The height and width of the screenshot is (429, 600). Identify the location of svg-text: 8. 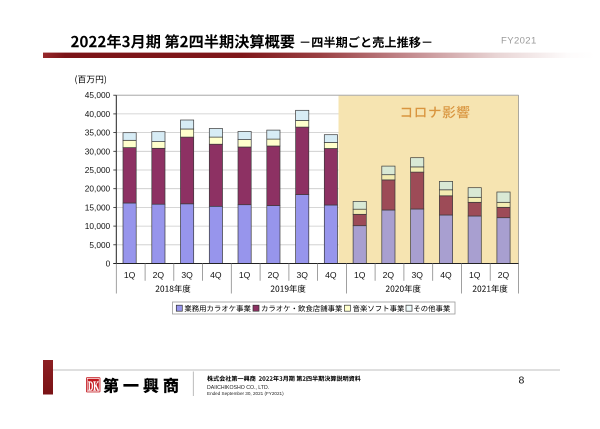
(522, 381).